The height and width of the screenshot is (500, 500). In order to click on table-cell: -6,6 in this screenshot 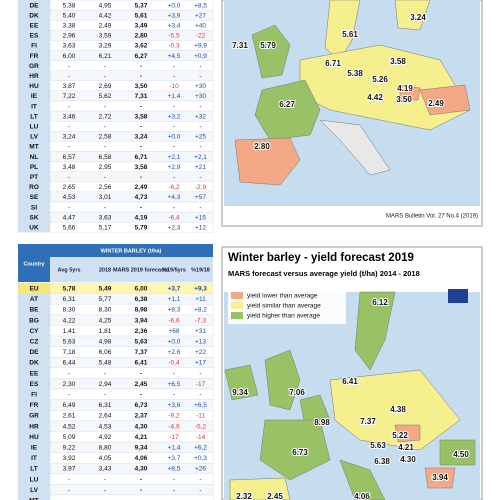, I will do `click(174, 320)`.